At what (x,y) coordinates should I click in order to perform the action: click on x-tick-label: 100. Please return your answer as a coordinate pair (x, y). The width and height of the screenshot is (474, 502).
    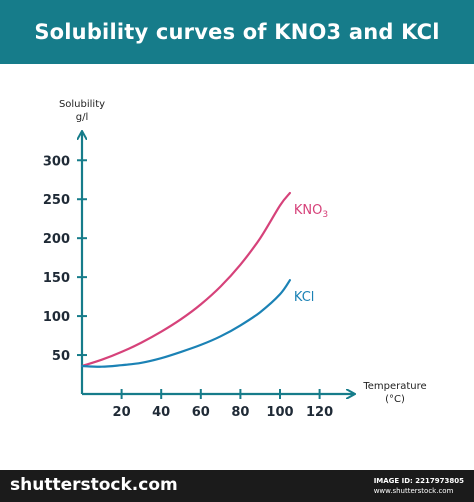
    Looking at the image, I should click on (279, 412).